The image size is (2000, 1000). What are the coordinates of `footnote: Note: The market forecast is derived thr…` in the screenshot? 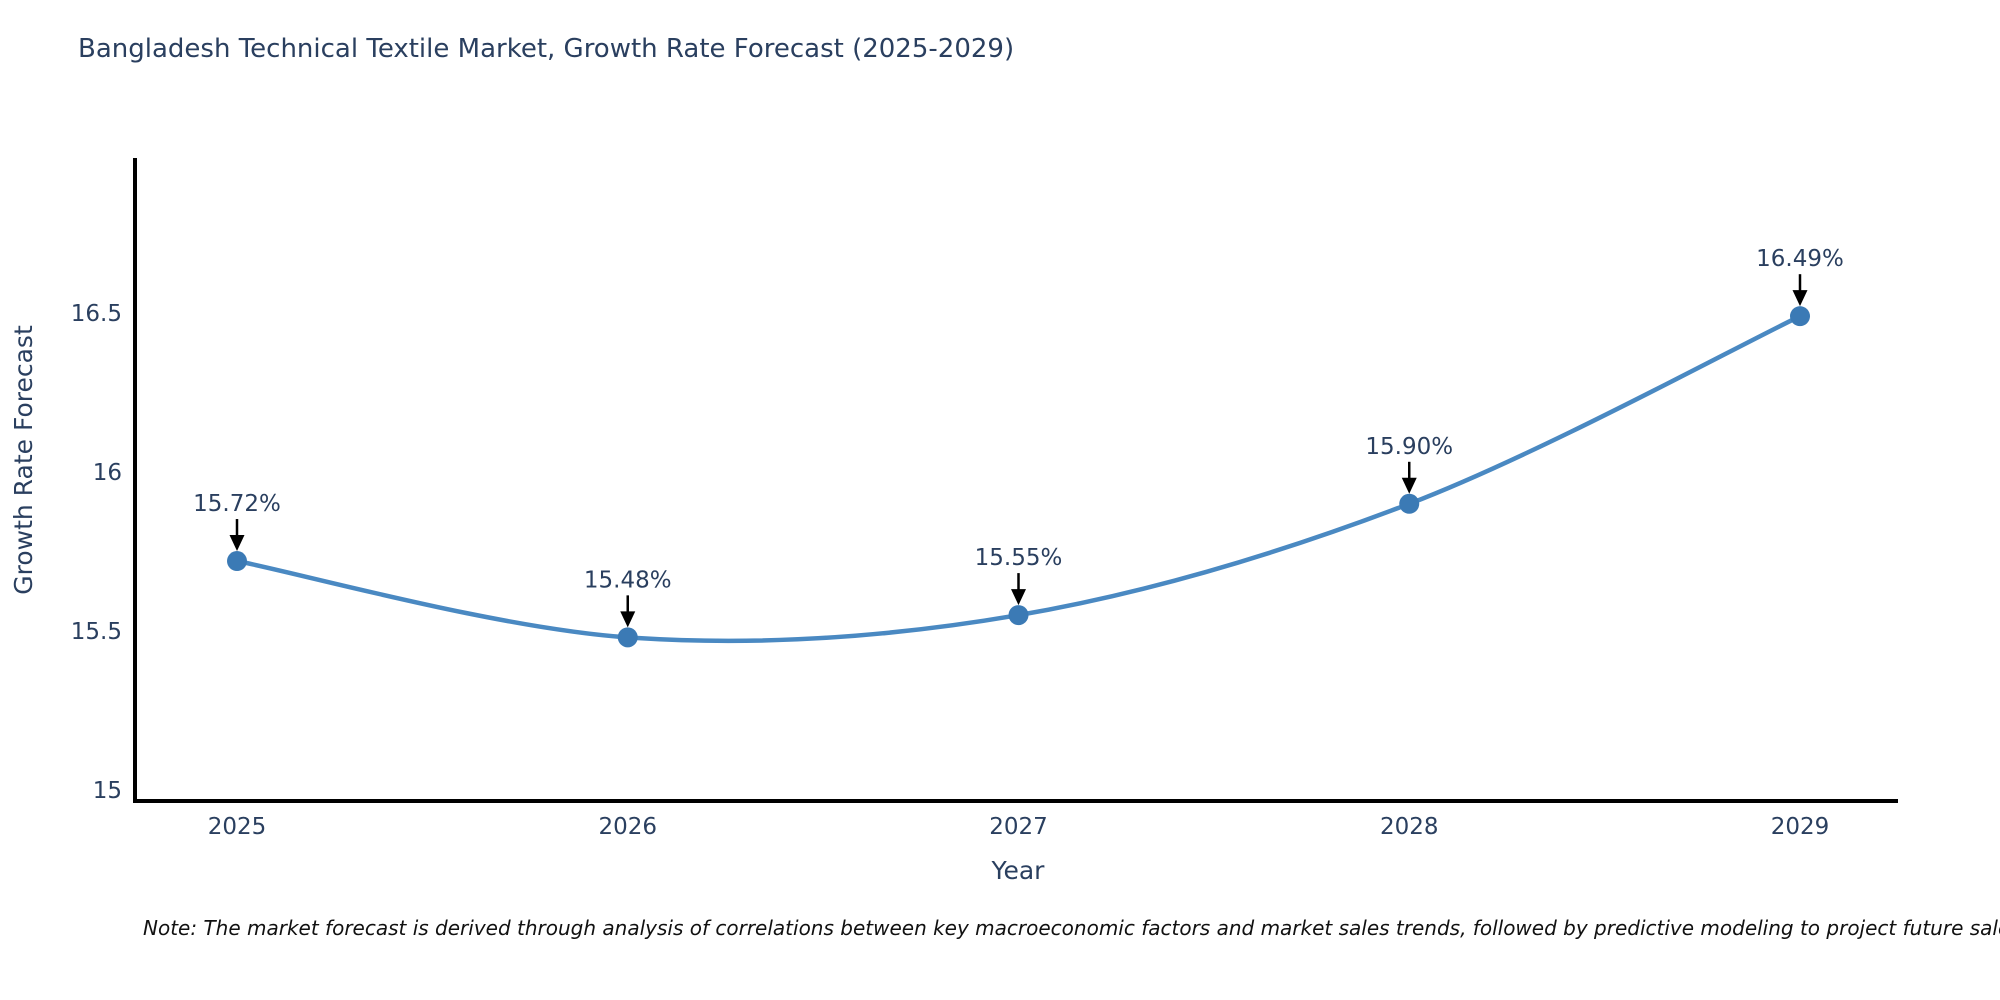 It's located at (1071, 928).